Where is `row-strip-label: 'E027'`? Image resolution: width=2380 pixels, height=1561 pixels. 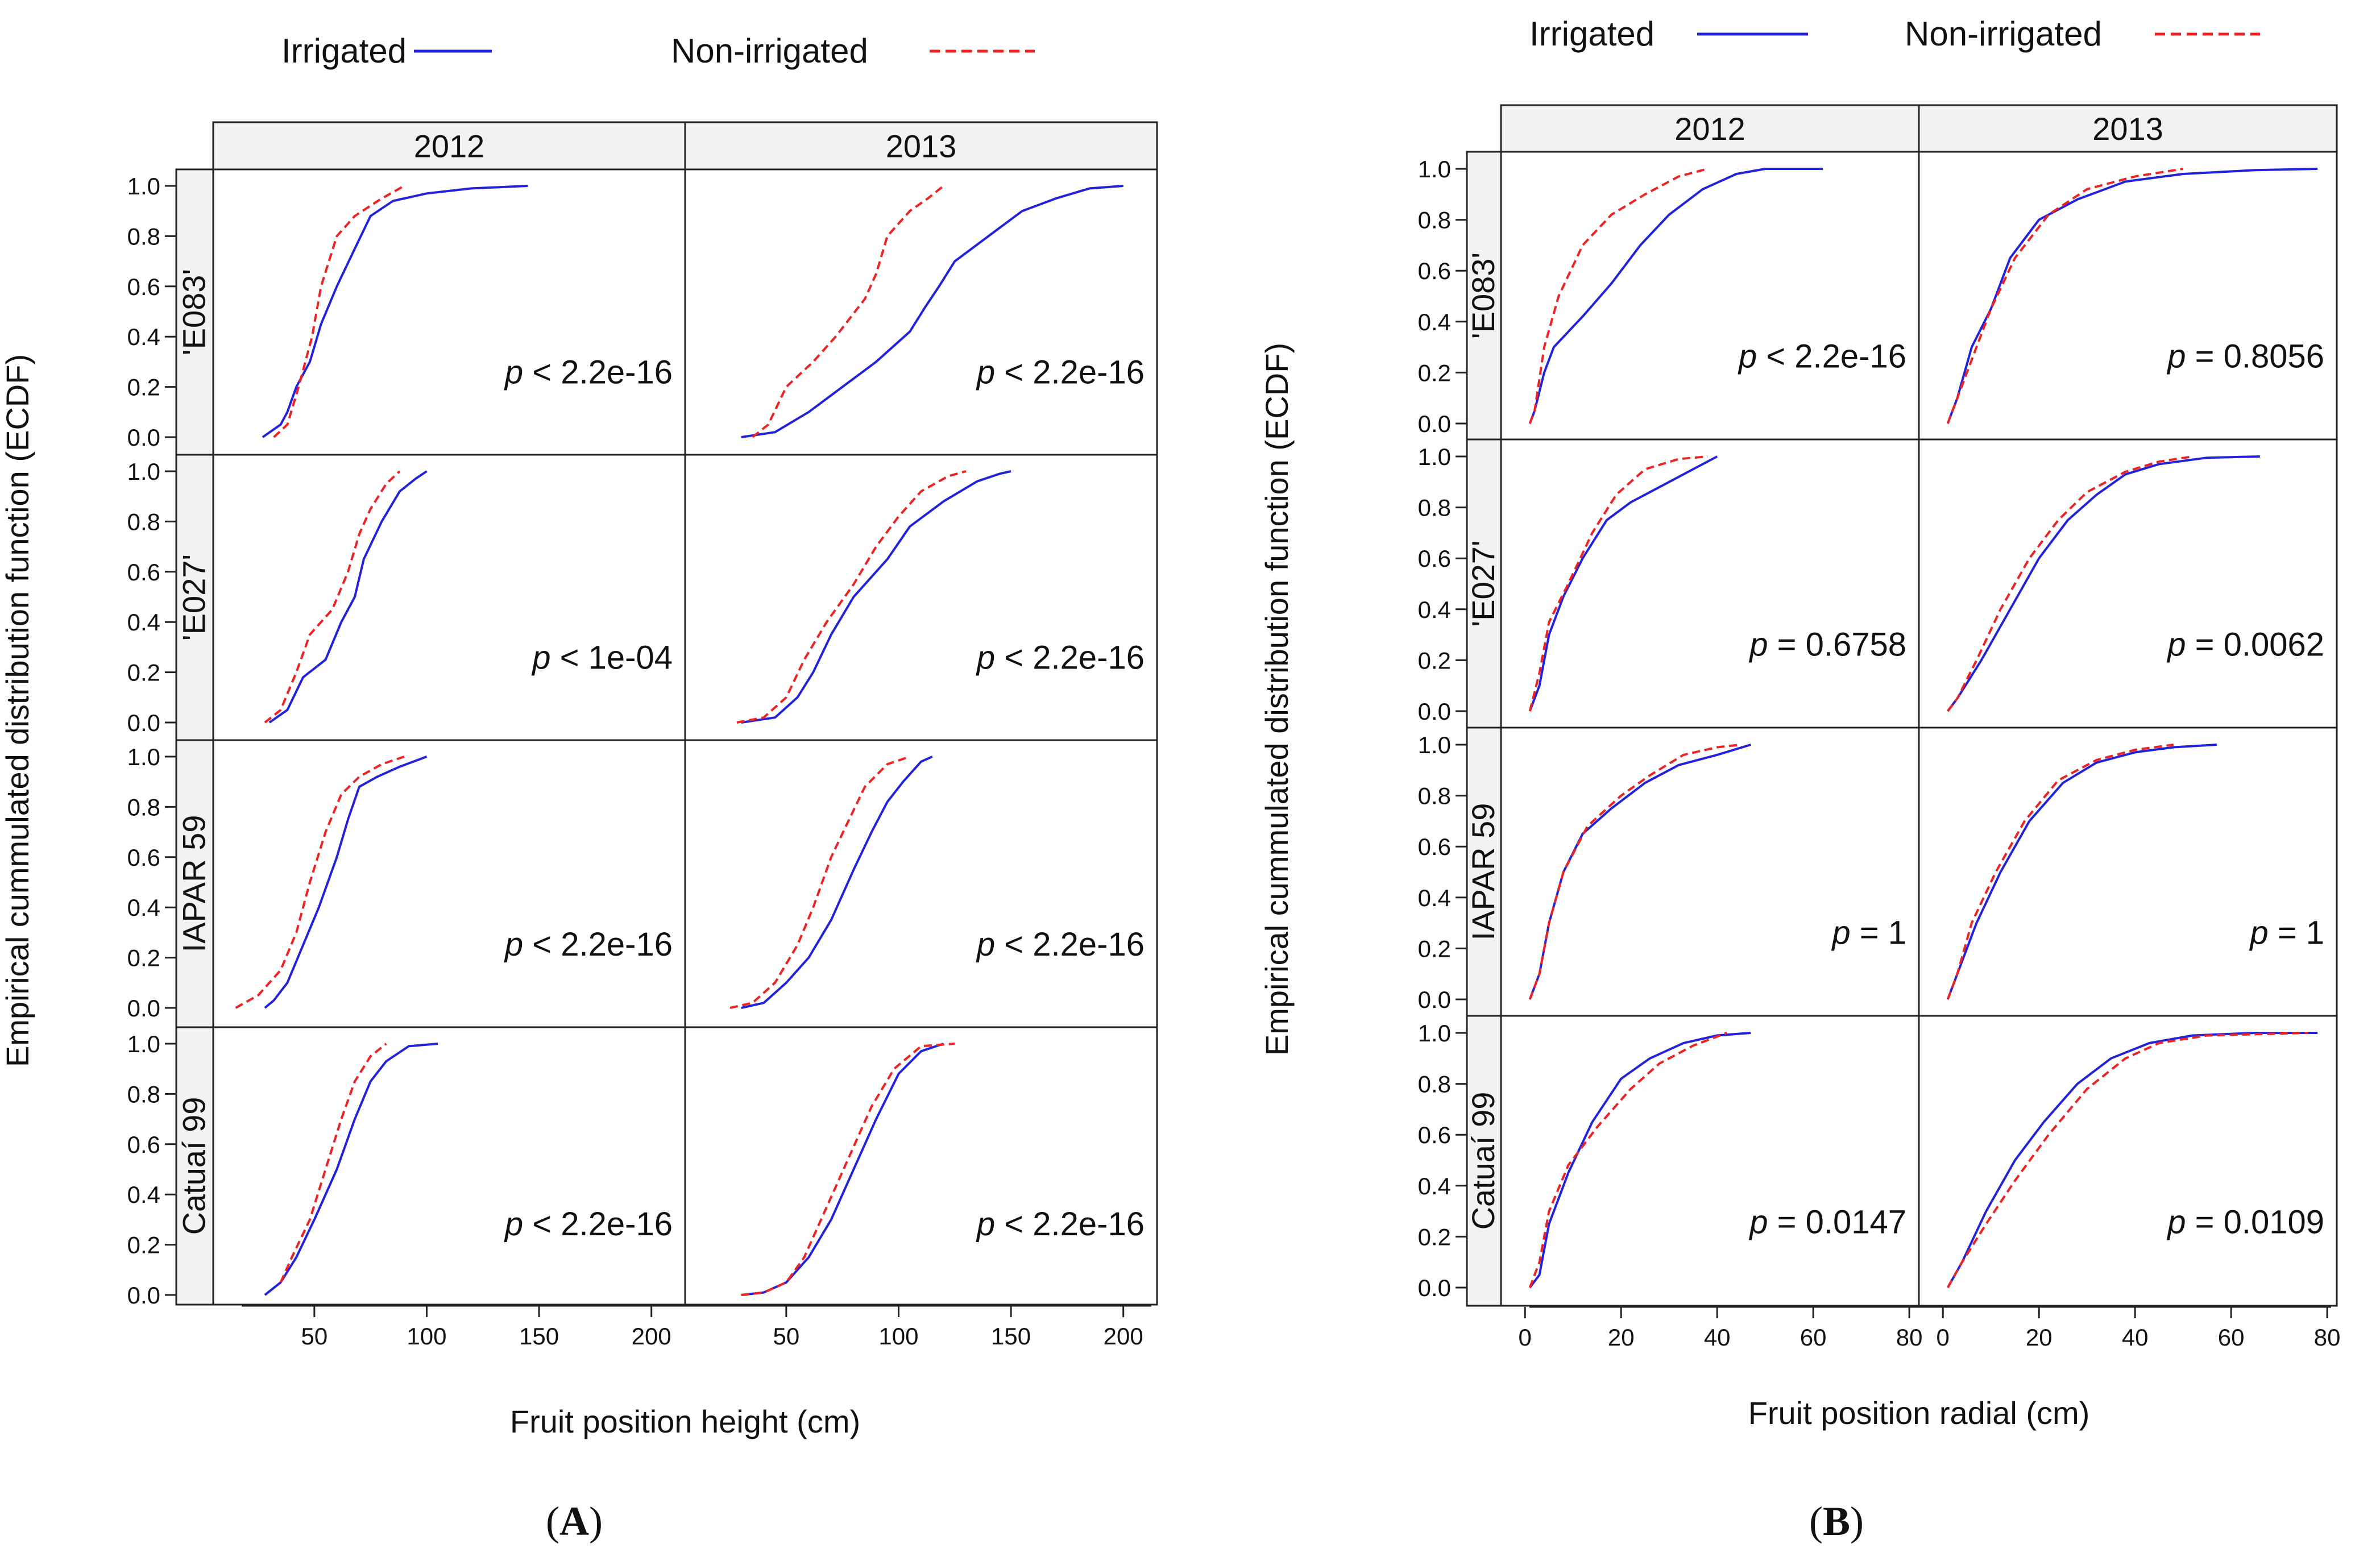
row-strip-label: 'E027' is located at coordinates (194, 597).